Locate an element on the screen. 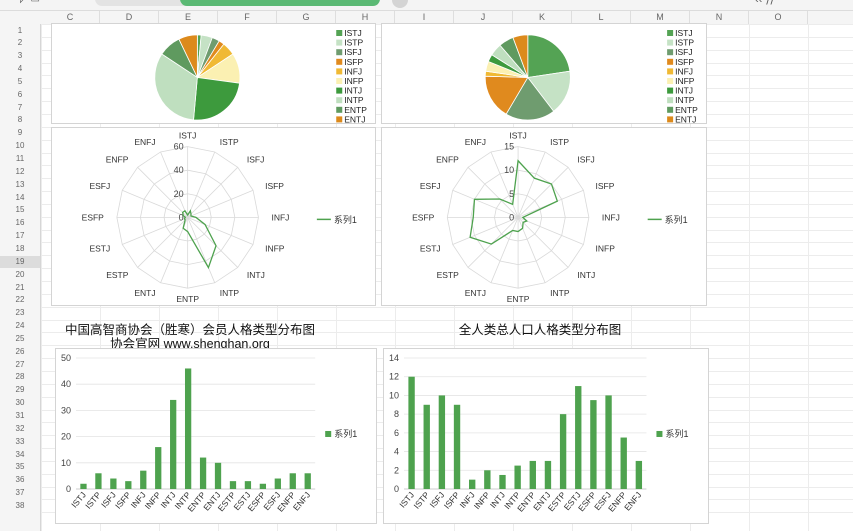 This screenshot has height=531, width=853. row-header-34: 34 is located at coordinates (20, 454).